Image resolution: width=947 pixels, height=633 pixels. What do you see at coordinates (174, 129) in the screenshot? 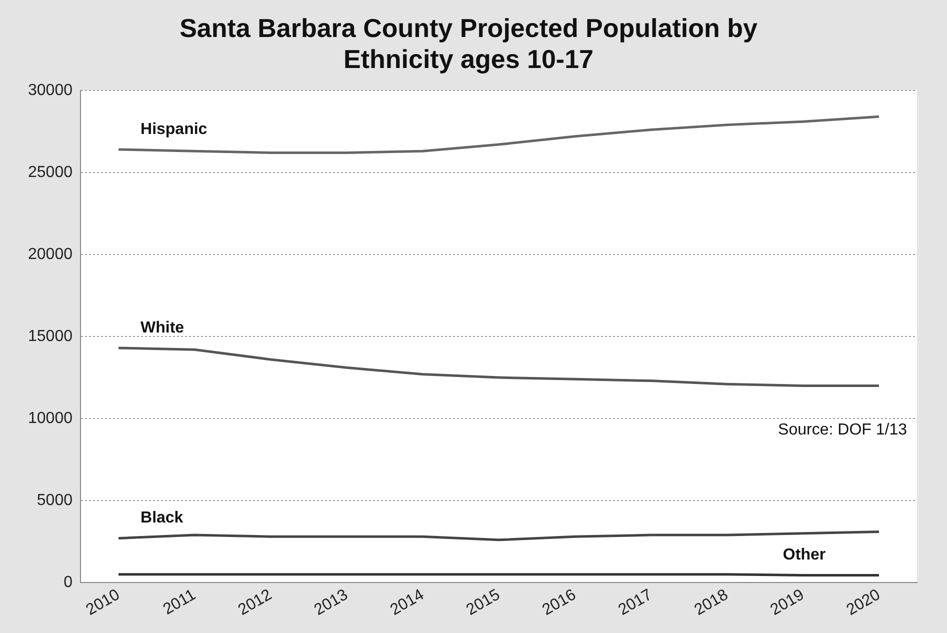
I see `series-label: Hispanic` at bounding box center [174, 129].